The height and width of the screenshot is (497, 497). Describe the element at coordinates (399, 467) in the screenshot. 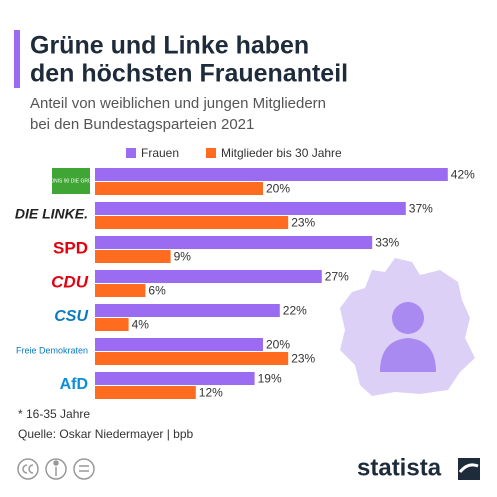

I see `brand: statista` at that location.